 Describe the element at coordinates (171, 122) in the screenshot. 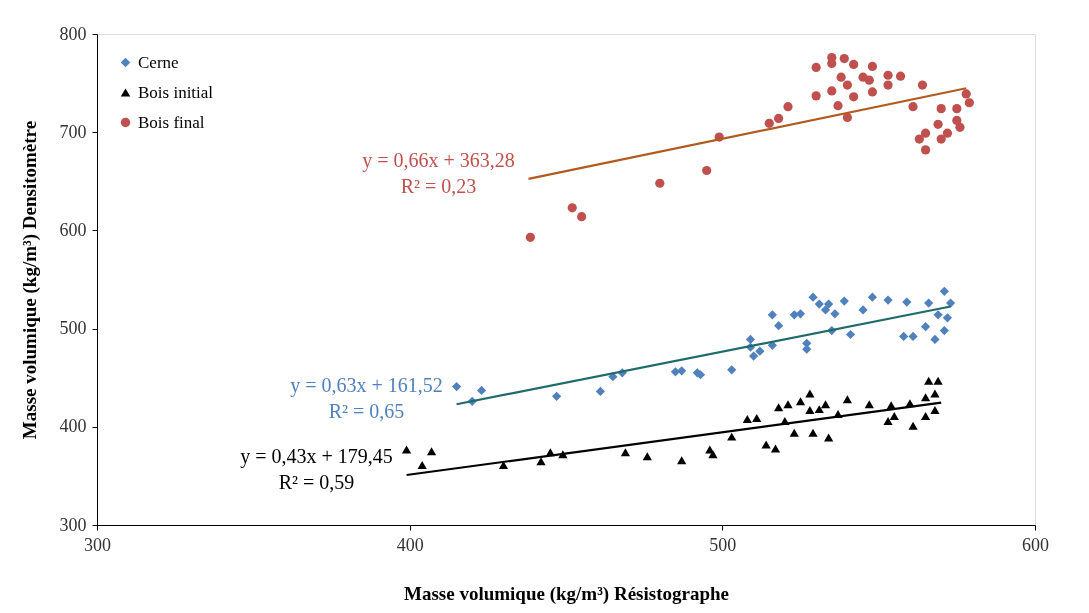

I see `legend-label: Bois final` at that location.